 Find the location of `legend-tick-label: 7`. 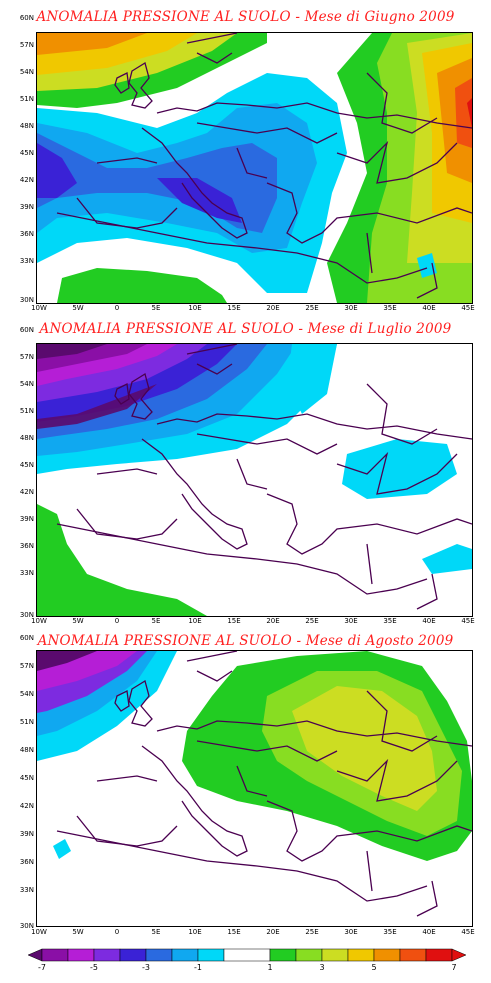

legend-tick-label: 7 is located at coordinates (454, 967).